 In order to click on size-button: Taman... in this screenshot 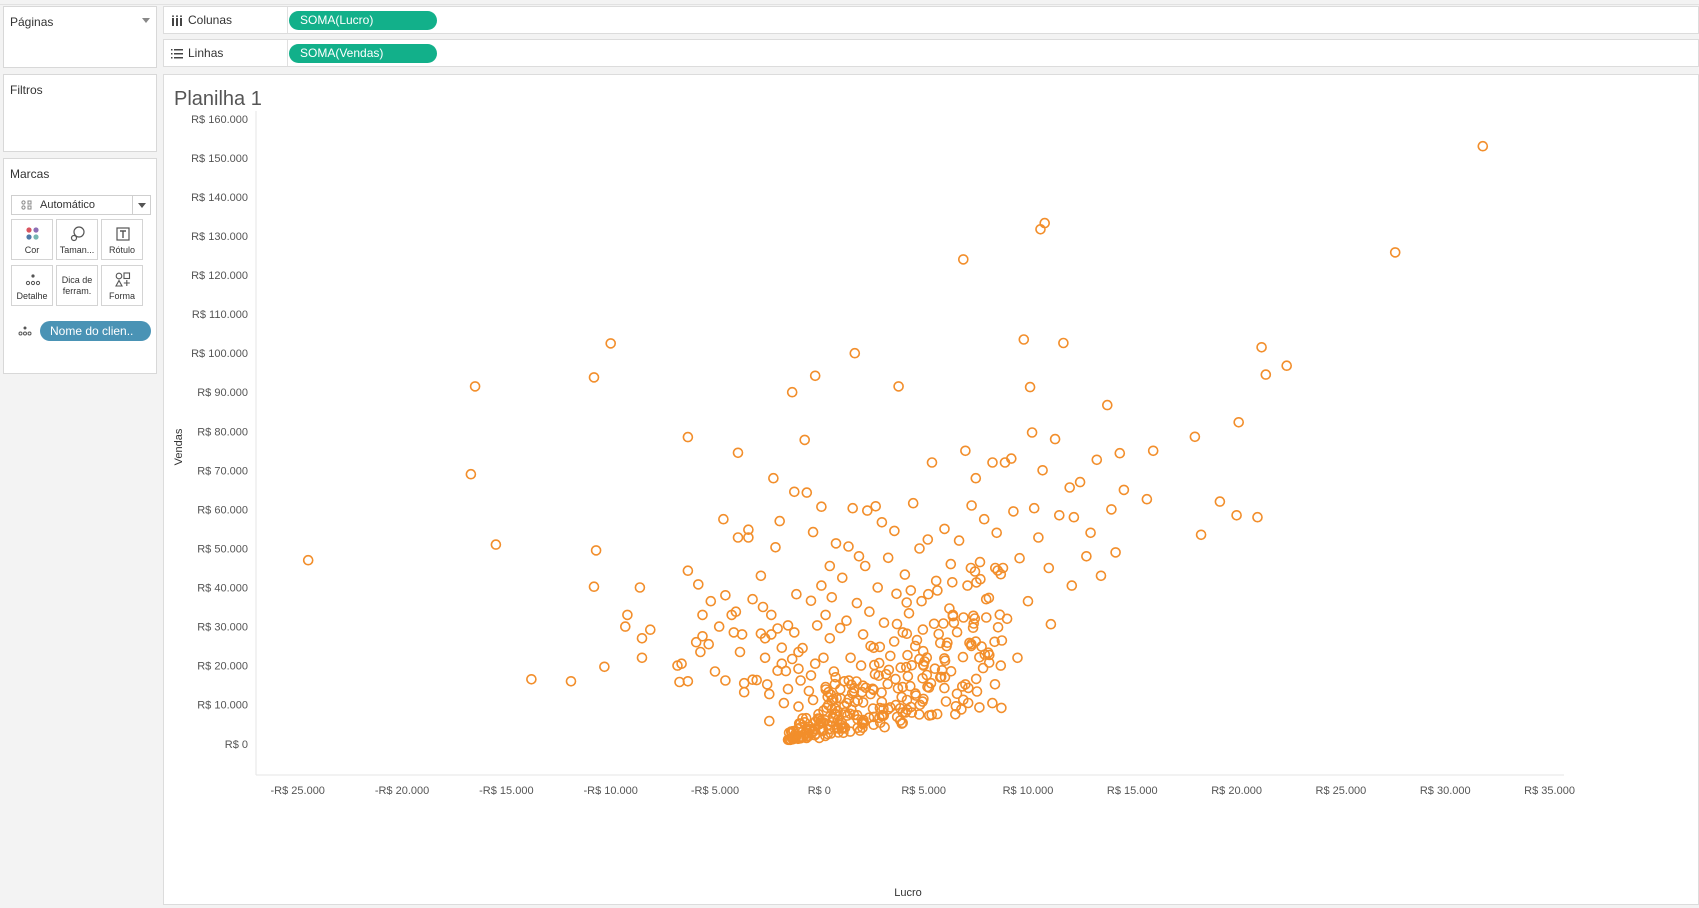, I will do `click(77, 239)`.